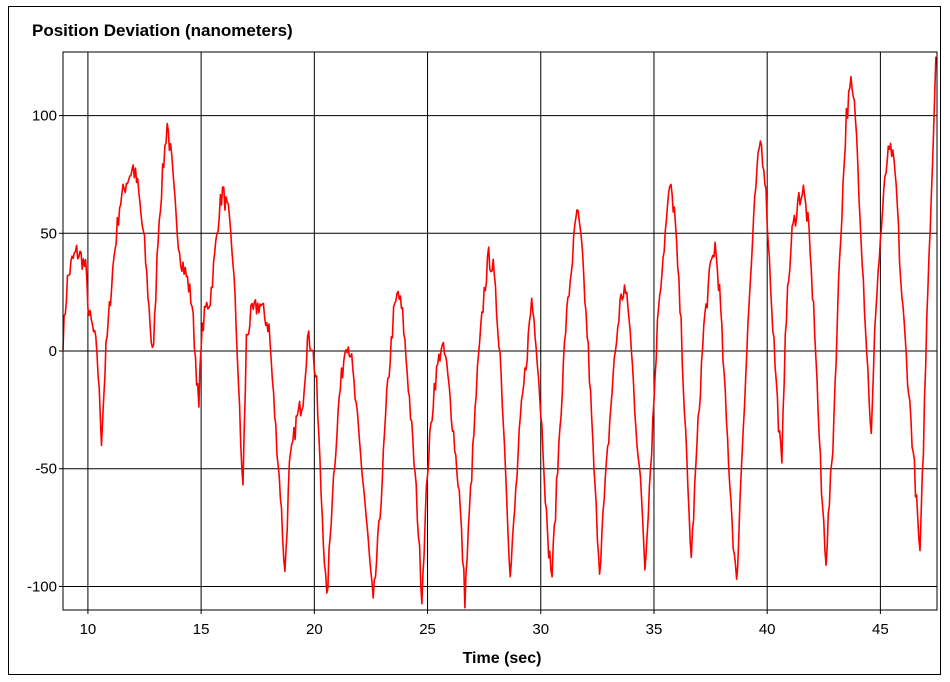 The image size is (950, 682). What do you see at coordinates (314, 629) in the screenshot?
I see `x-tick-label: 20` at bounding box center [314, 629].